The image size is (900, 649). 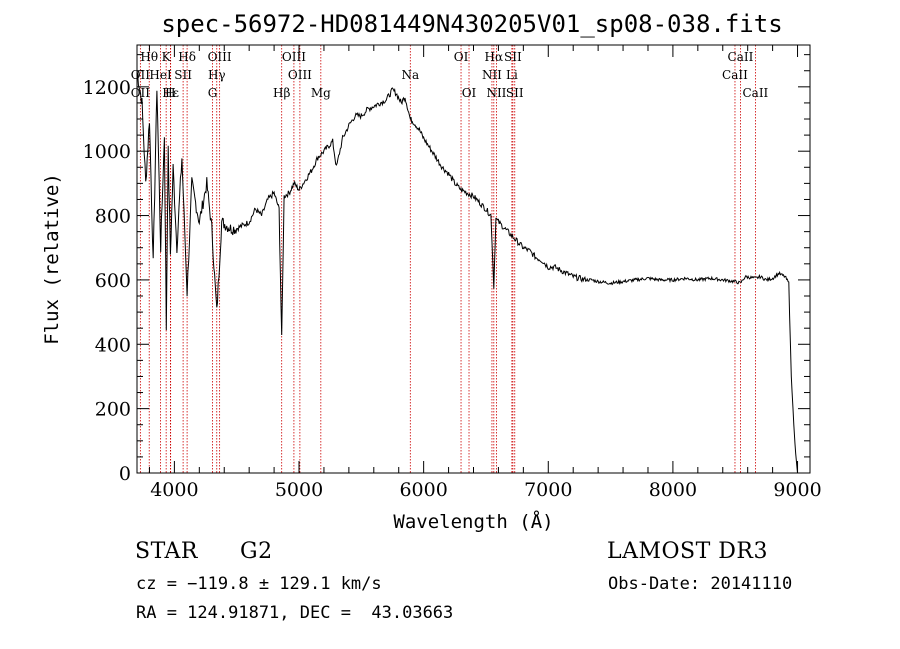 I want to click on line-label: K, so click(x=167, y=57).